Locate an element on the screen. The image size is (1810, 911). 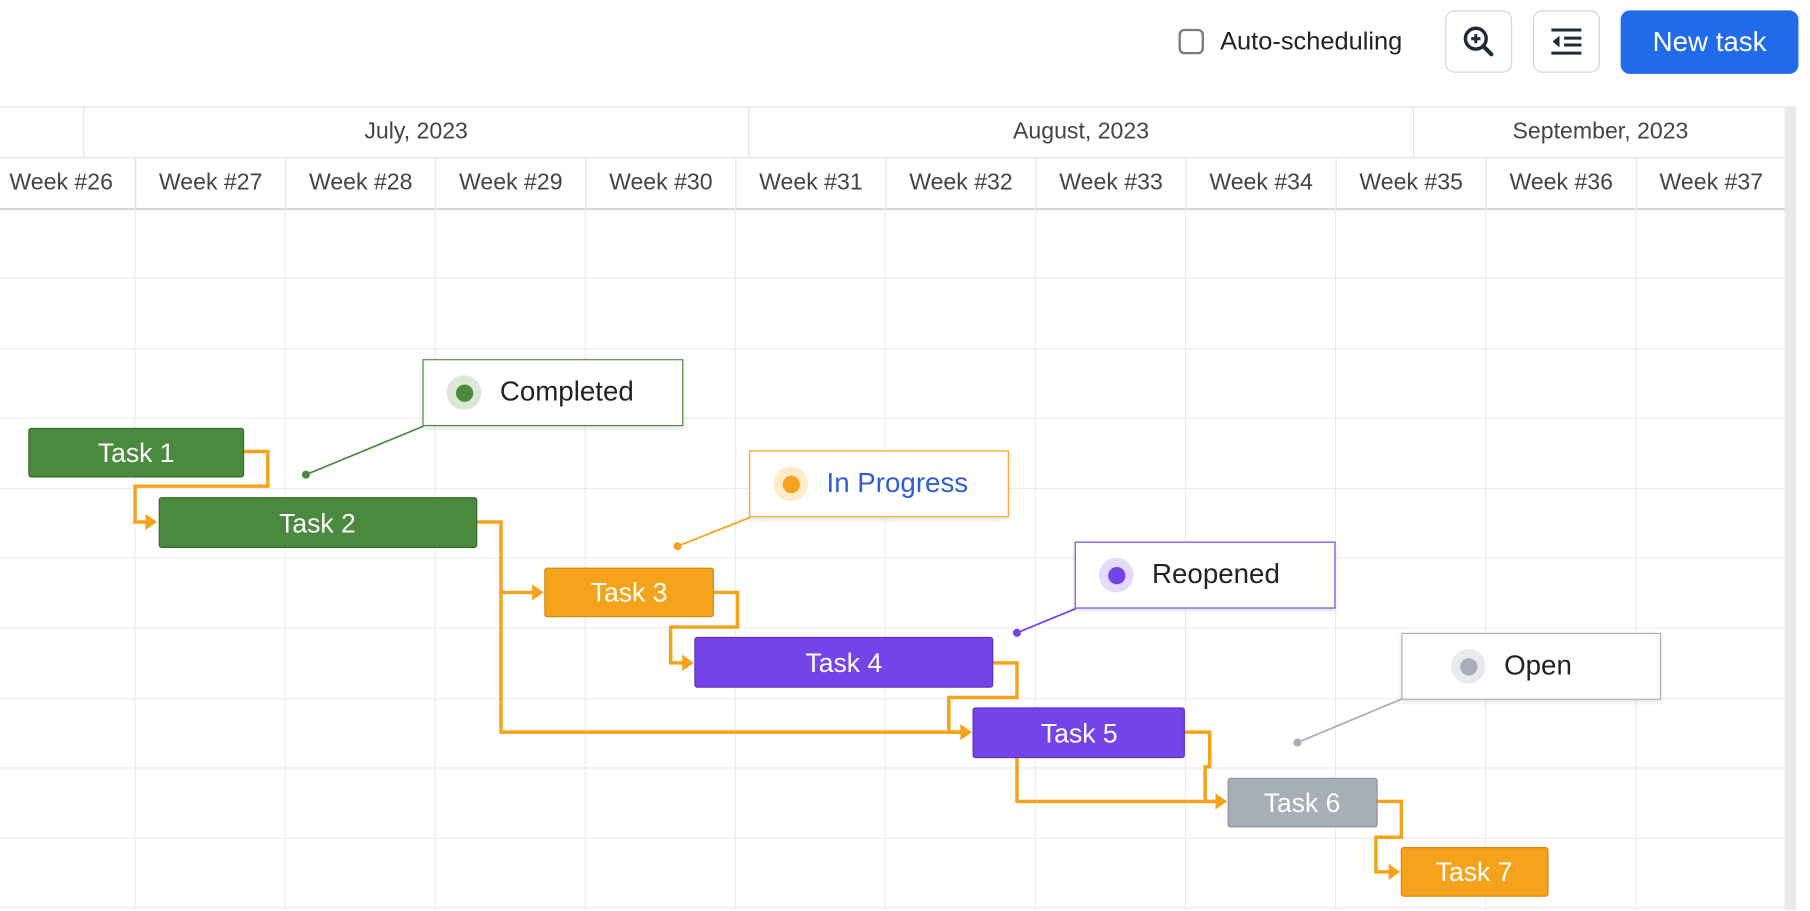
link-task5-task6-b is located at coordinates (1200, 767).